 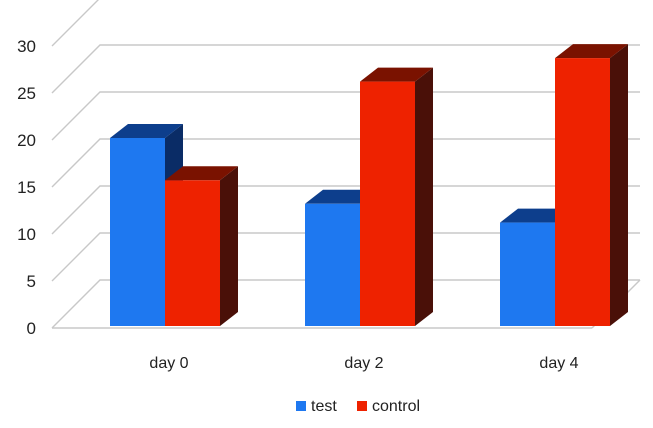 I want to click on y-tick-label: 5, so click(x=31, y=281).